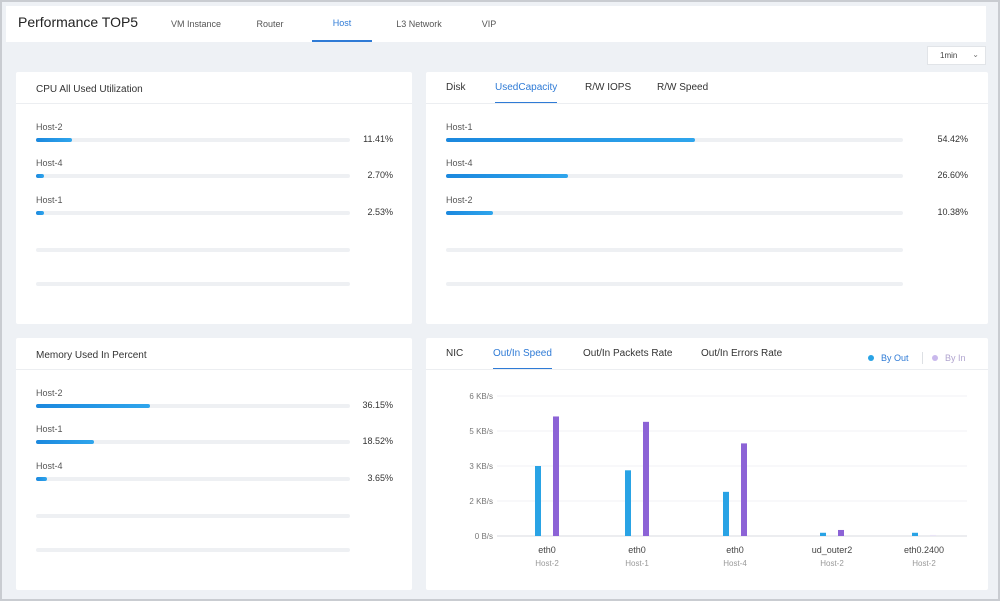 The width and height of the screenshot is (1000, 601). Describe the element at coordinates (683, 87) in the screenshot. I see `tab-rw-speed: R/W Speed` at that location.